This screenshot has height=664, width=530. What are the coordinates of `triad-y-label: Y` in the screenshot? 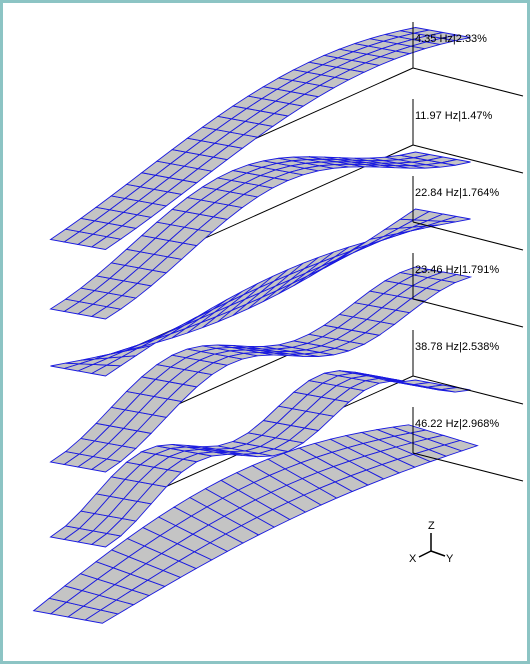 It's located at (450, 559).